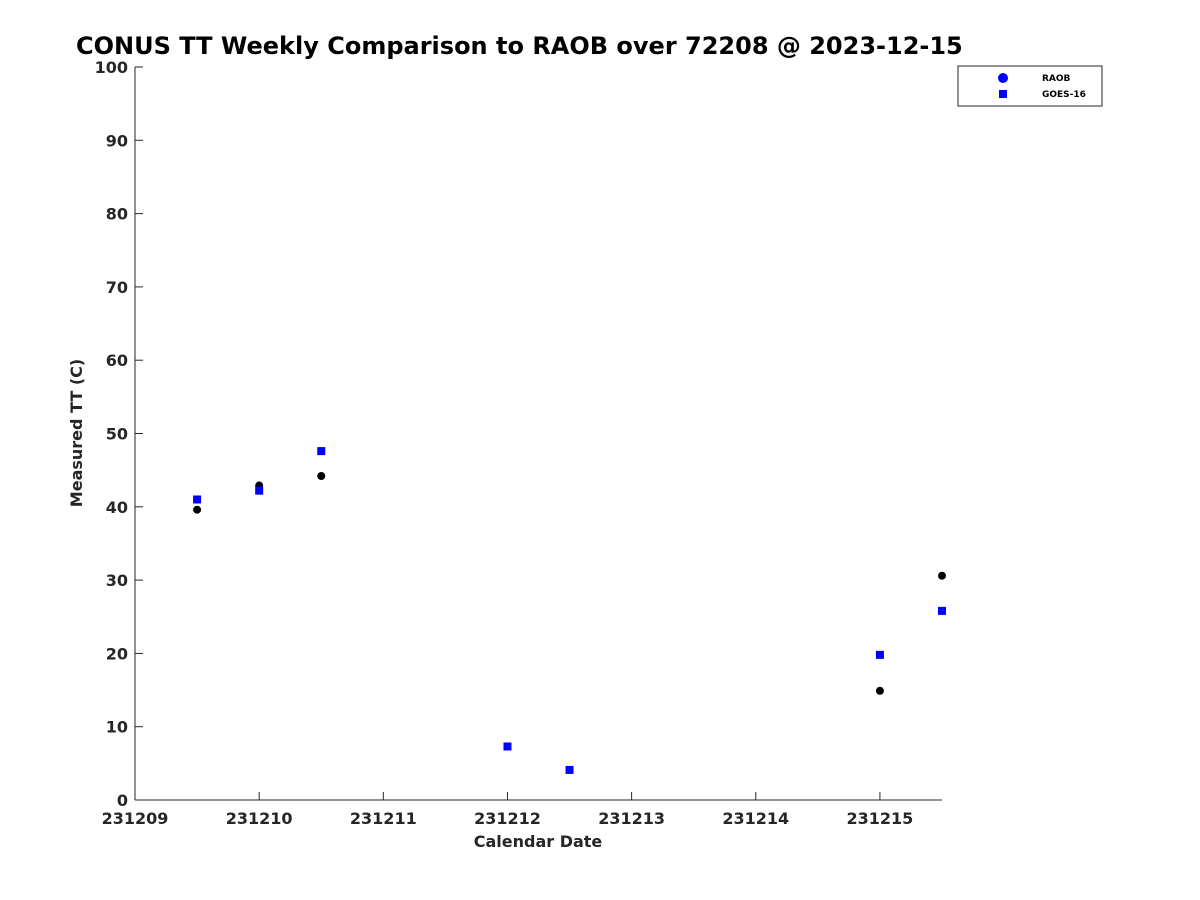  Describe the element at coordinates (755, 818) in the screenshot. I see `x-tick-label: 231214` at that location.